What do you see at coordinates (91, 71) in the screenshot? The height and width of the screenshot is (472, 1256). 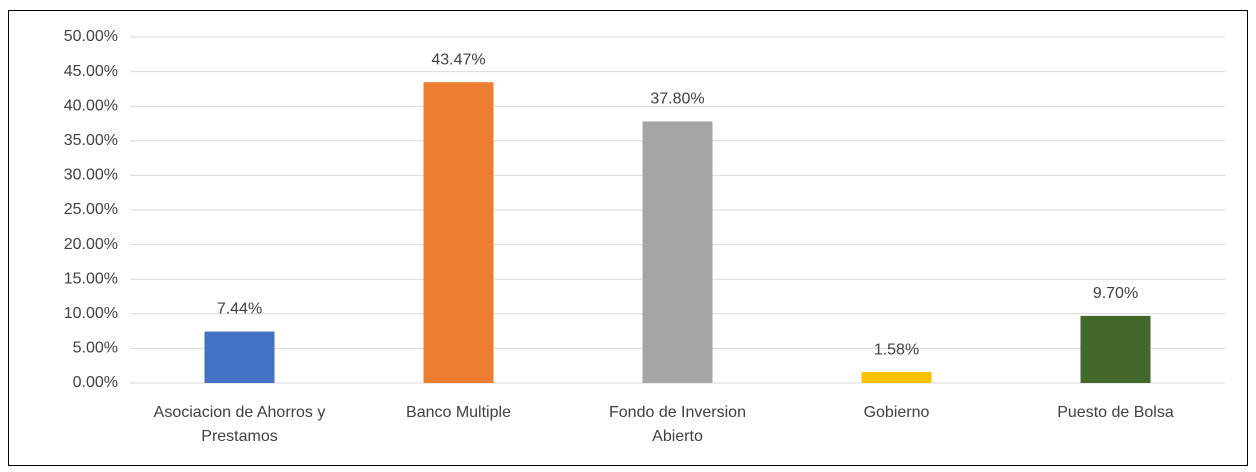 I see `y-tick-label: 45.00%` at bounding box center [91, 71].